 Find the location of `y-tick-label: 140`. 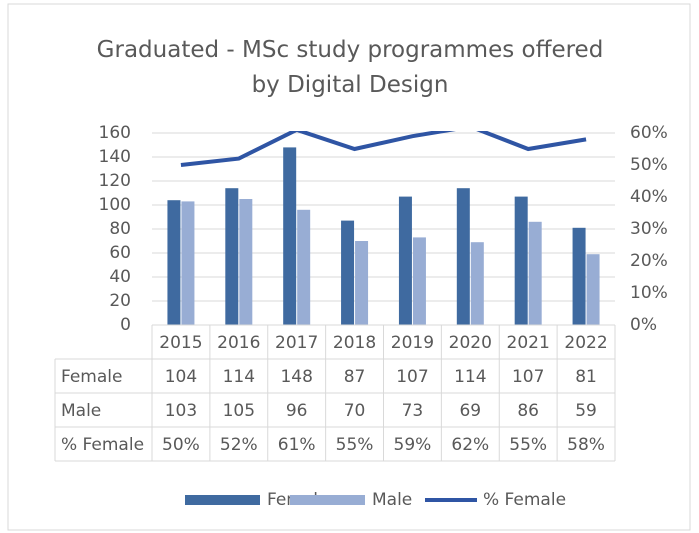

y-tick-label: 140 is located at coordinates (115, 157).